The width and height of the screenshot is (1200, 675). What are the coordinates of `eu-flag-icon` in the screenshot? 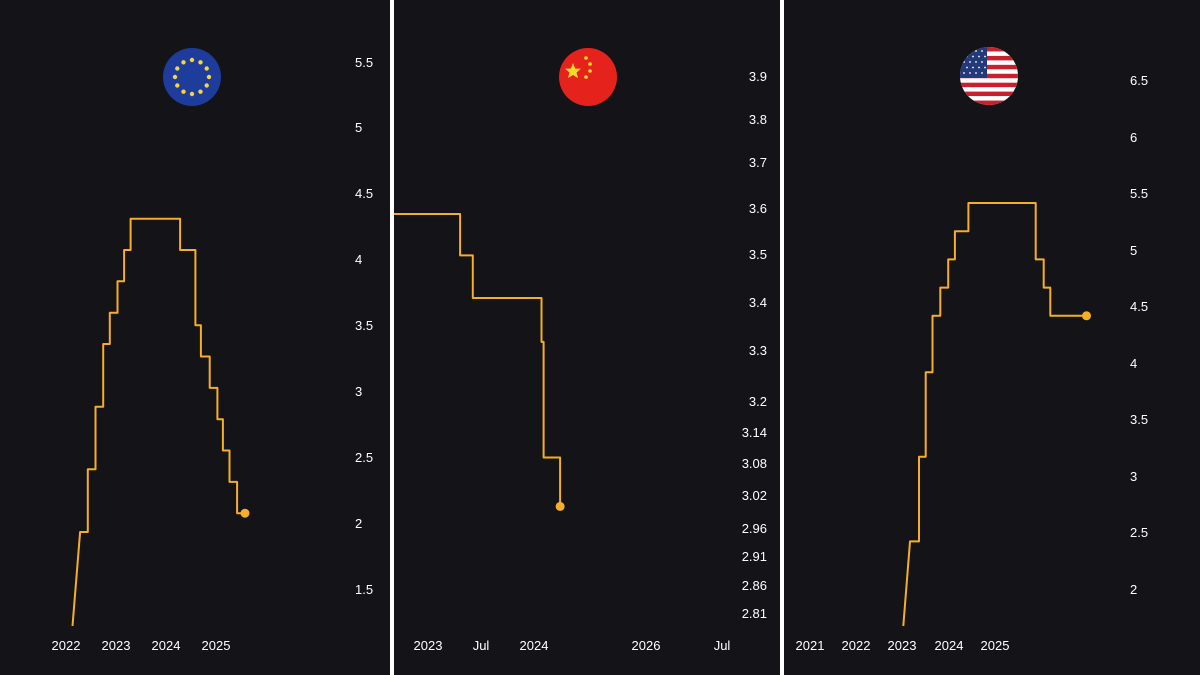 It's located at (192, 77).